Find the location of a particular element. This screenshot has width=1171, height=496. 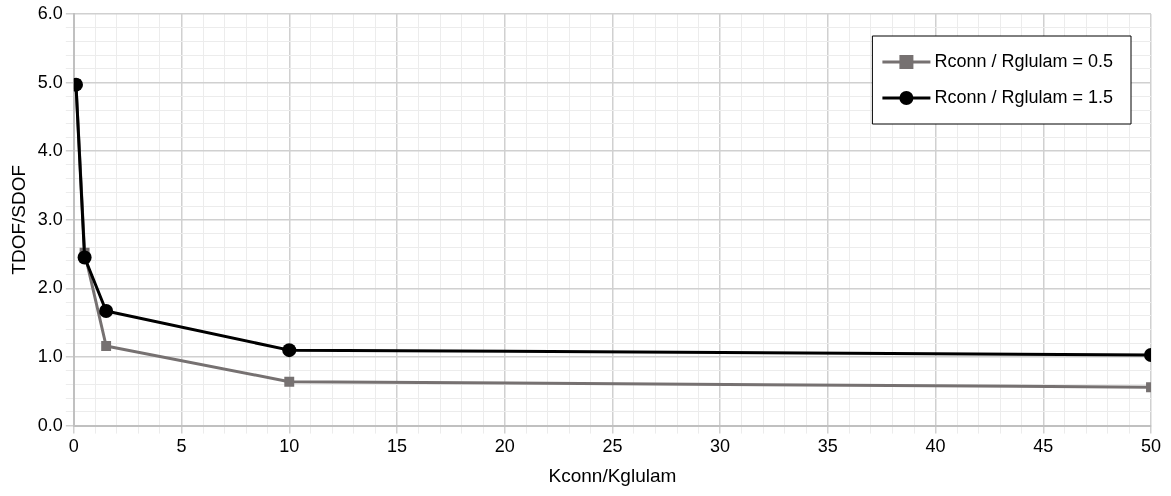

x-axis-title: Kconn/Kglulam is located at coordinates (612, 475).